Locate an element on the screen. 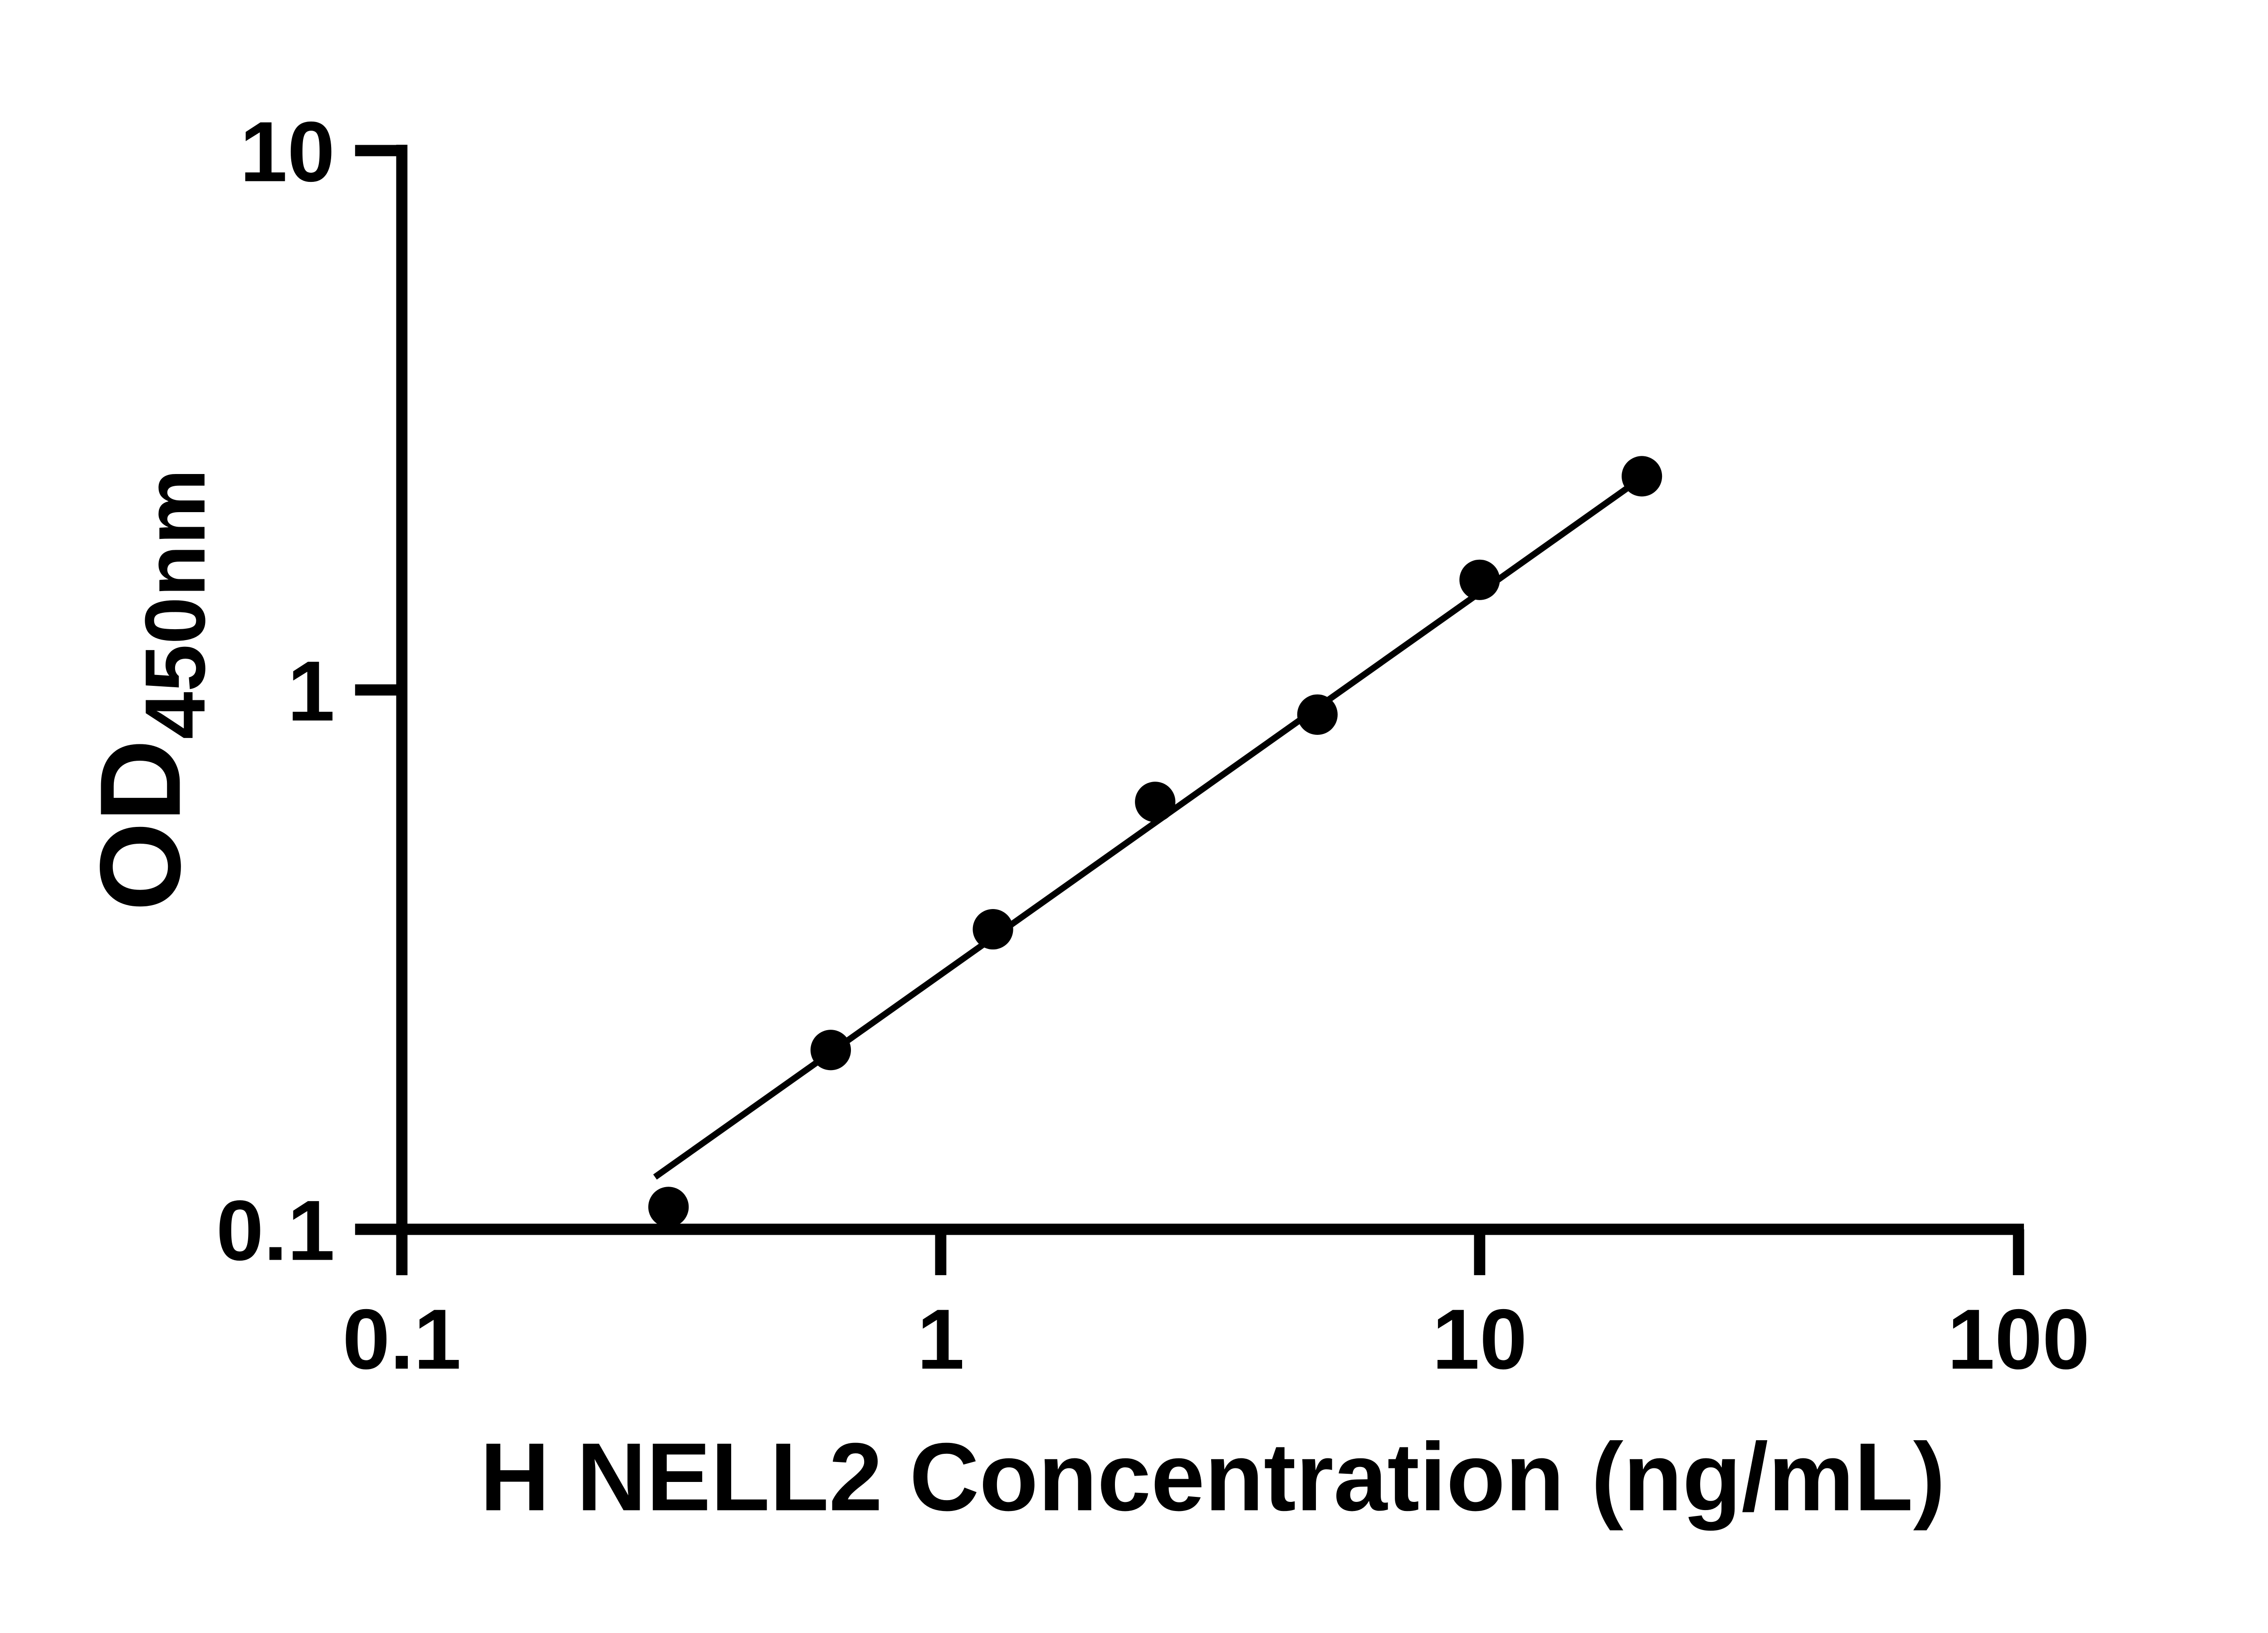 The height and width of the screenshot is (1633, 2268). y-tick-label: 10 is located at coordinates (288, 151).